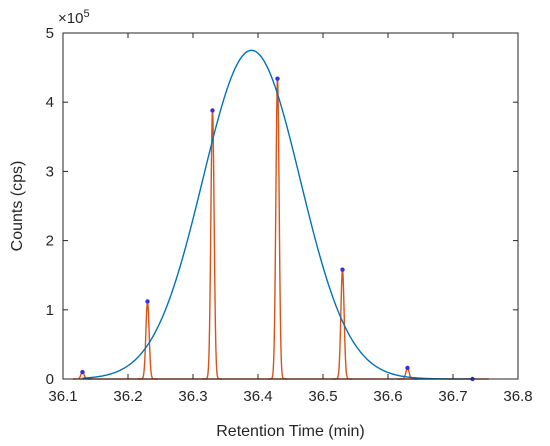  Describe the element at coordinates (50, 310) in the screenshot. I see `y-tick-label-1: 1` at that location.